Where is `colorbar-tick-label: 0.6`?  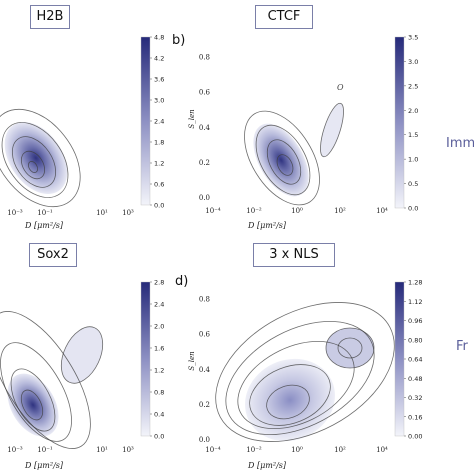
colorbar-tick-label: 0.6 is located at coordinates (159, 185).